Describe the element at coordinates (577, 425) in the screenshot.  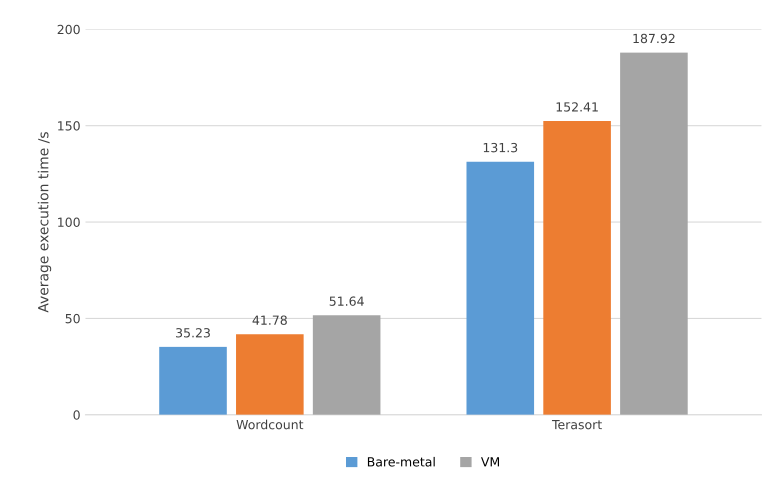
I see `x-tick-label: Terasort` at that location.